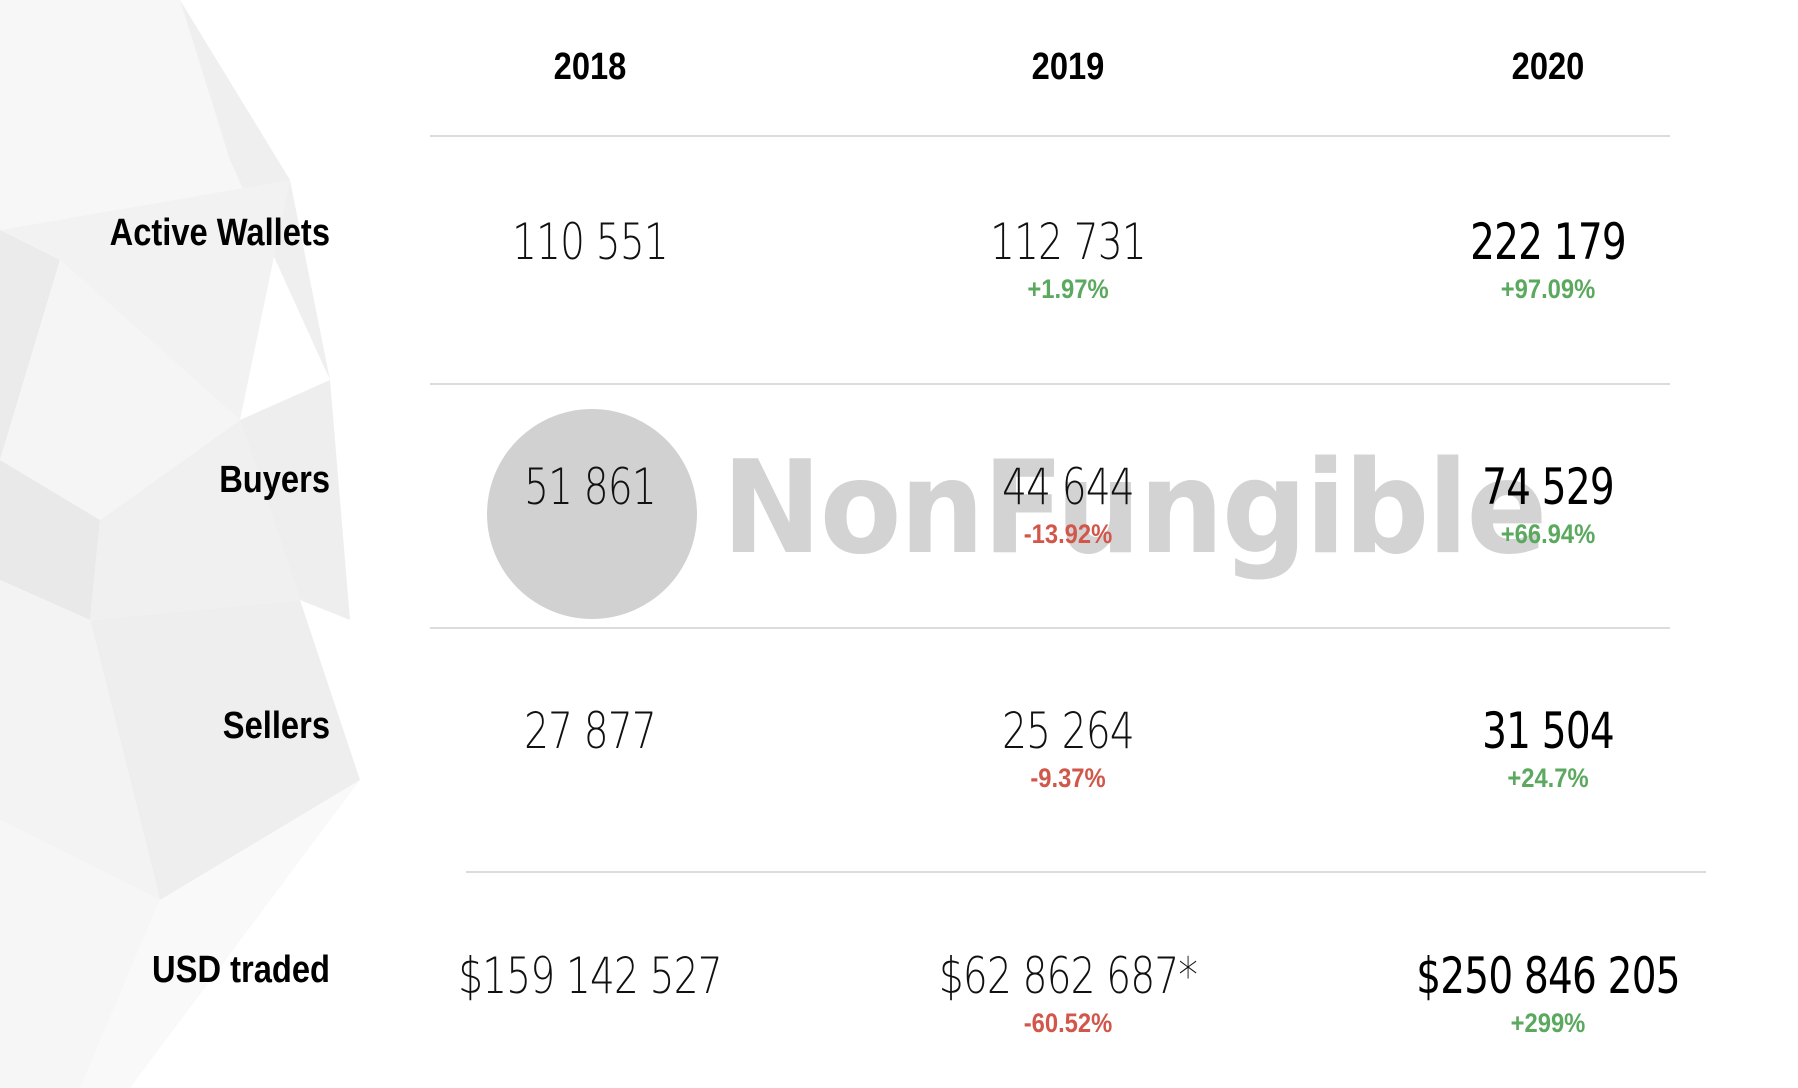 Image resolution: width=1798 pixels, height=1088 pixels. What do you see at coordinates (1548, 487) in the screenshot?
I see `cell-value: 74 529` at bounding box center [1548, 487].